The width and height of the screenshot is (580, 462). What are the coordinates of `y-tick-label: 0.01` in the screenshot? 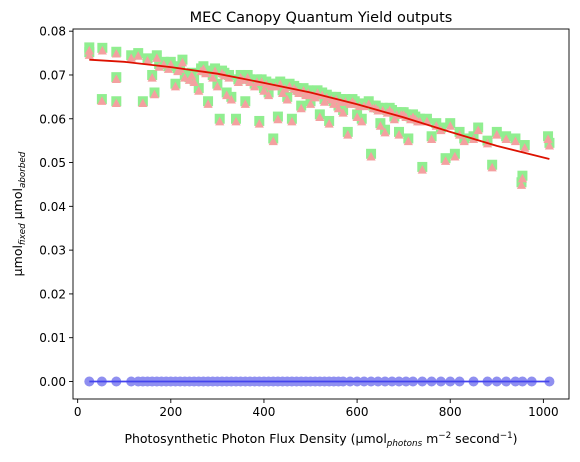 It's located at (52, 338).